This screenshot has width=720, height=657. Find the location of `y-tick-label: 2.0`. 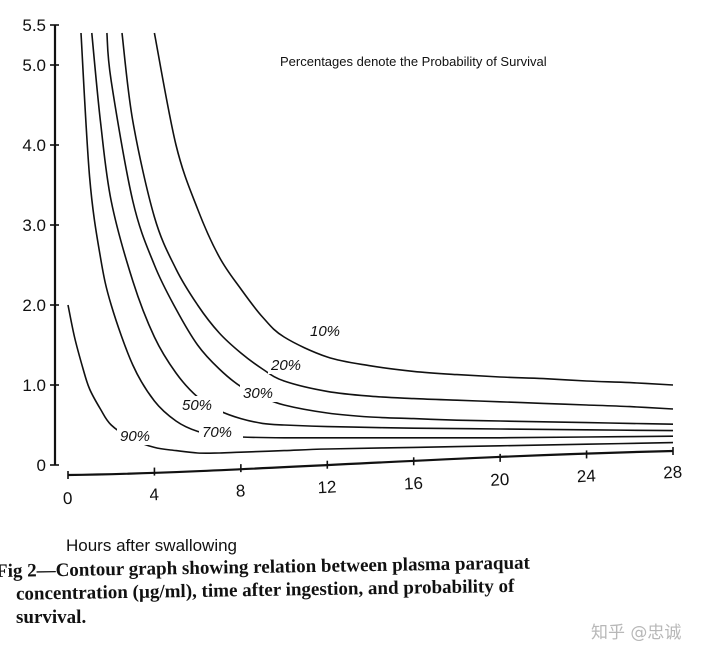

y-tick-label: 2.0 is located at coordinates (34, 305).